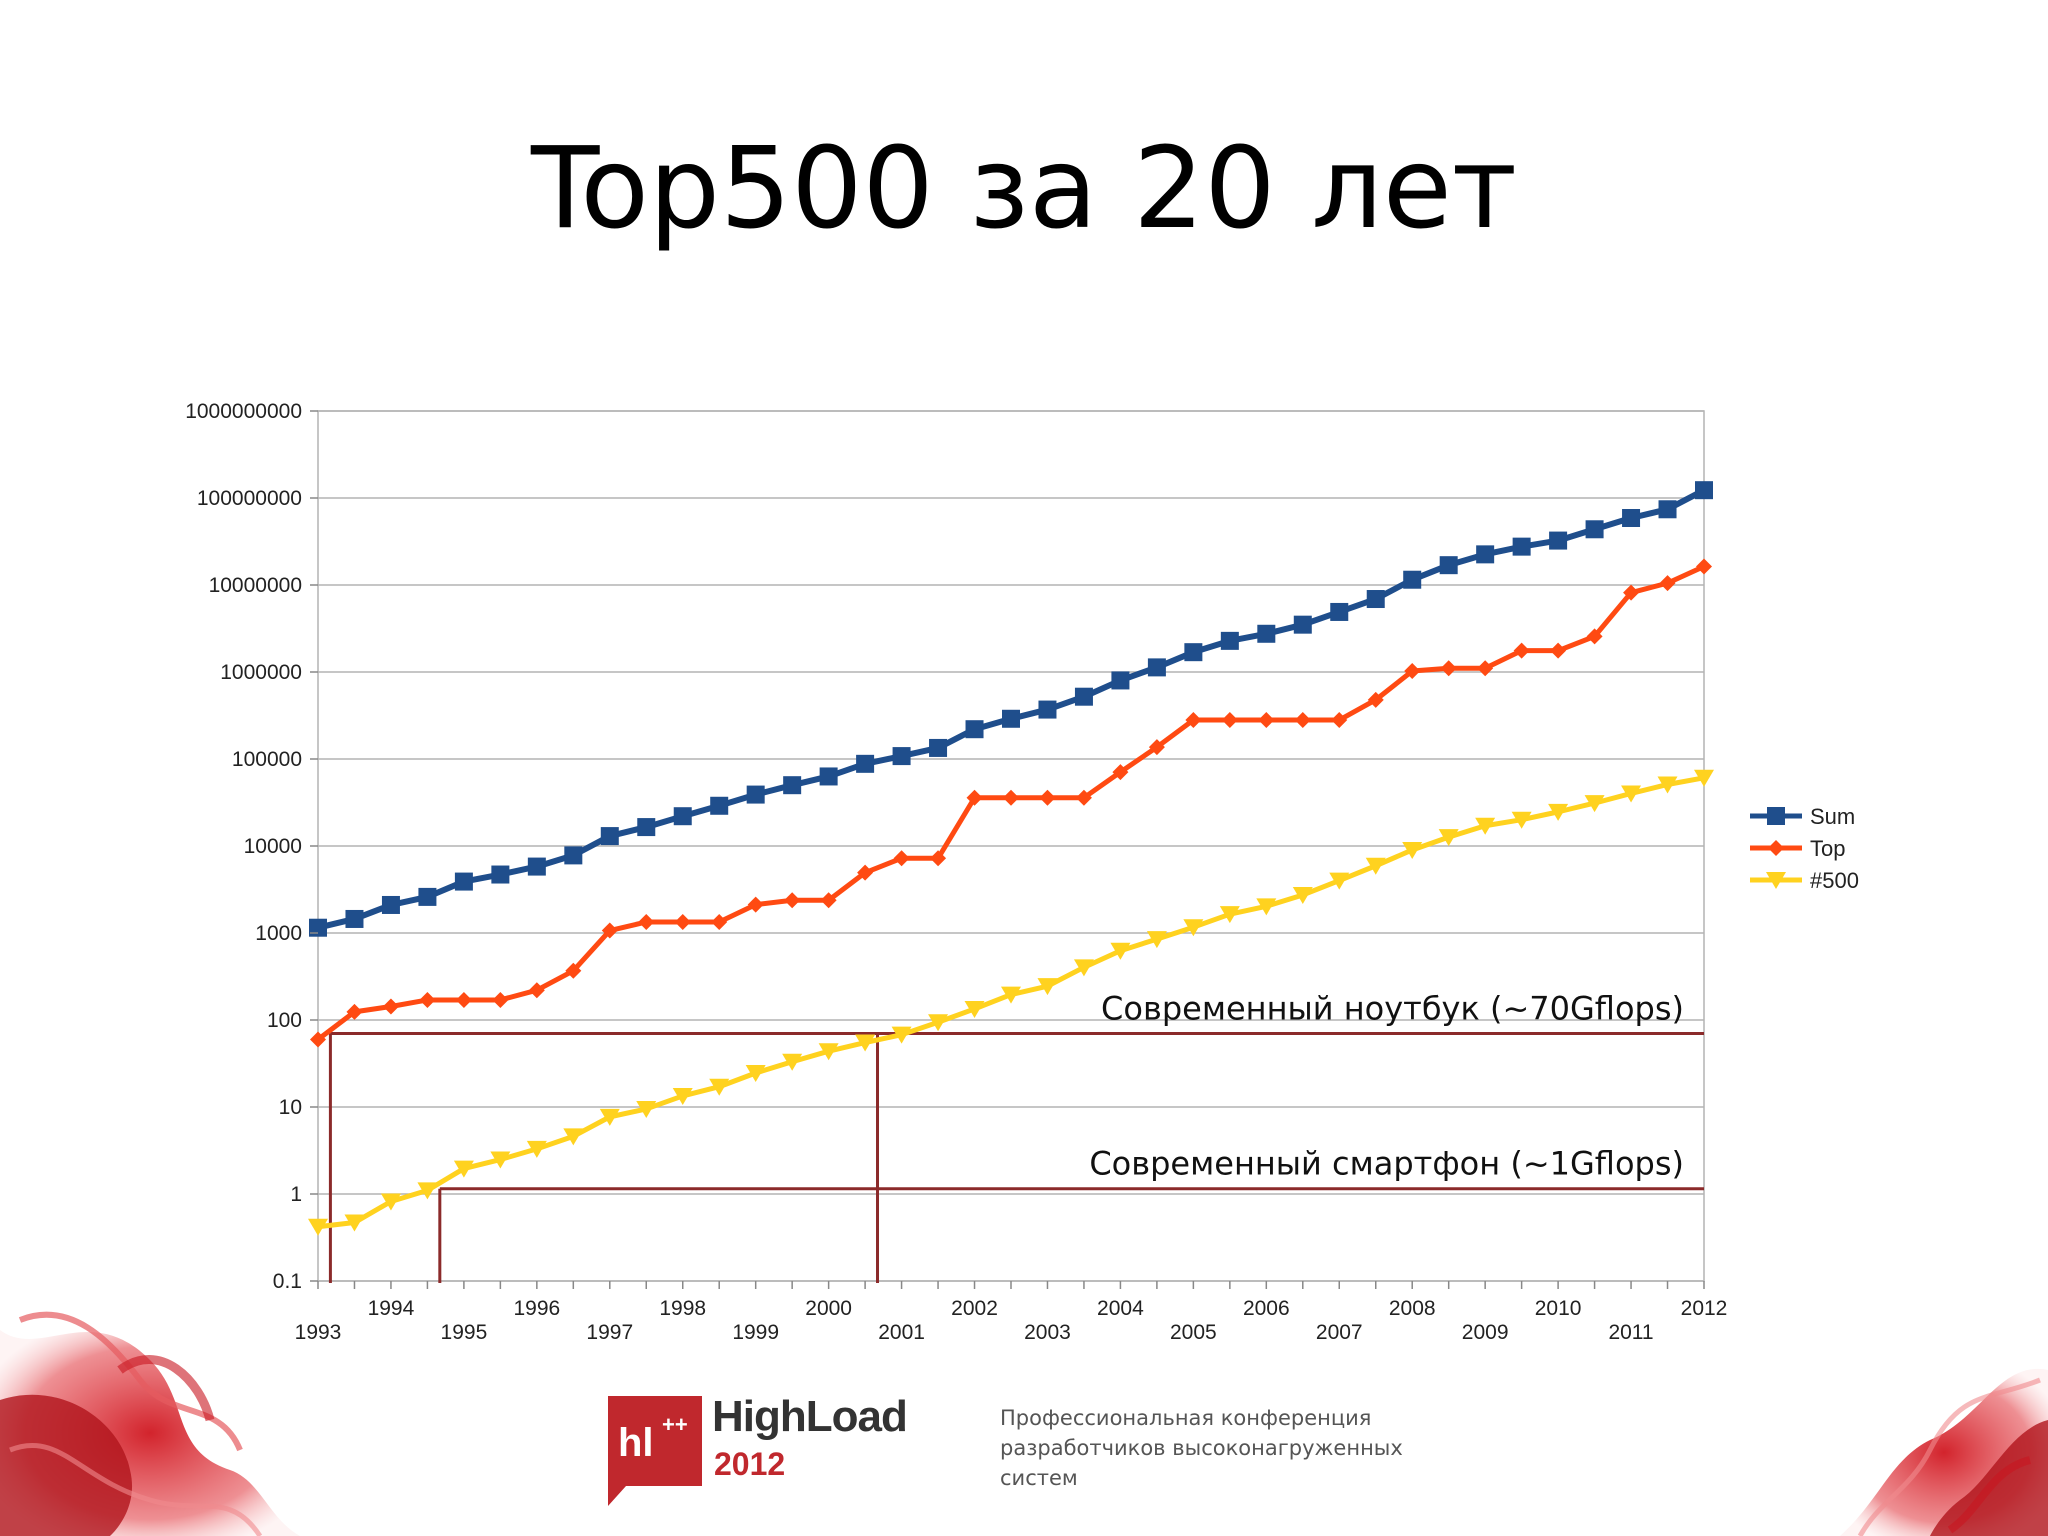  Describe the element at coordinates (1047, 1332) in the screenshot. I see `x-tick-label: 2003` at that location.